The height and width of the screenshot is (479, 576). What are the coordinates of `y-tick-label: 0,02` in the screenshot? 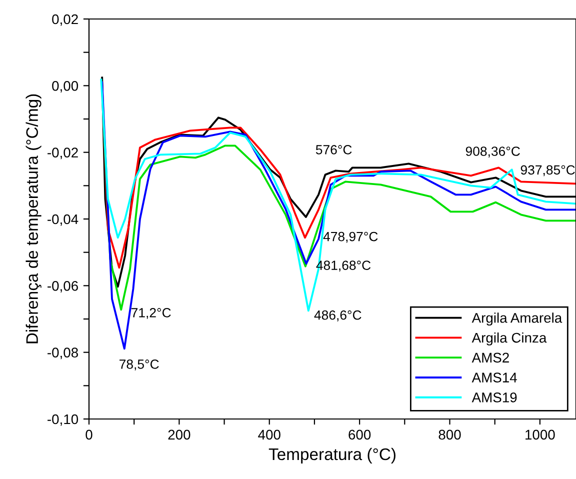 It's located at (65, 20).